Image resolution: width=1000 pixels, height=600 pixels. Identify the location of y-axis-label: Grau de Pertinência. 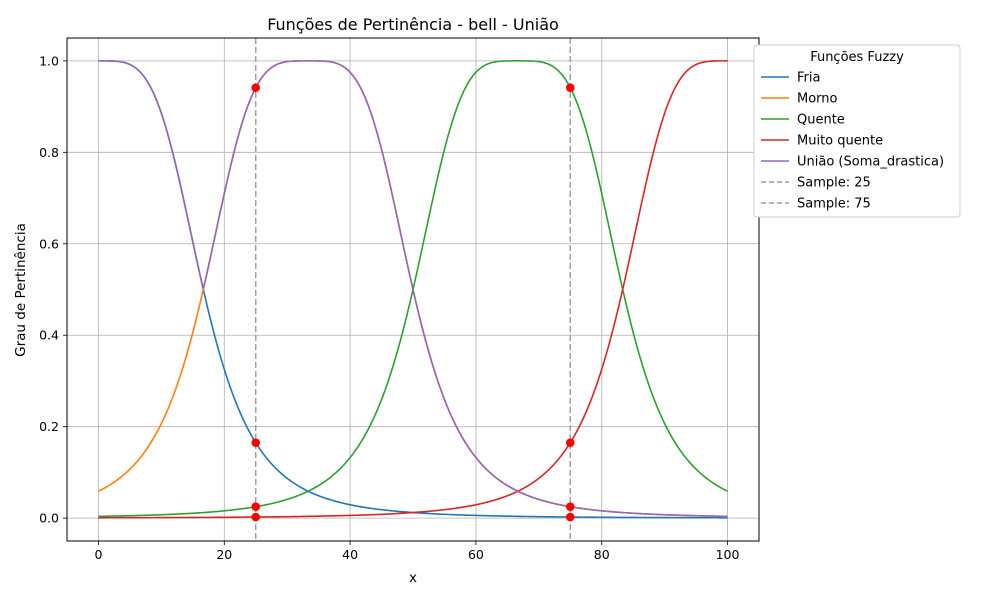
(21, 290).